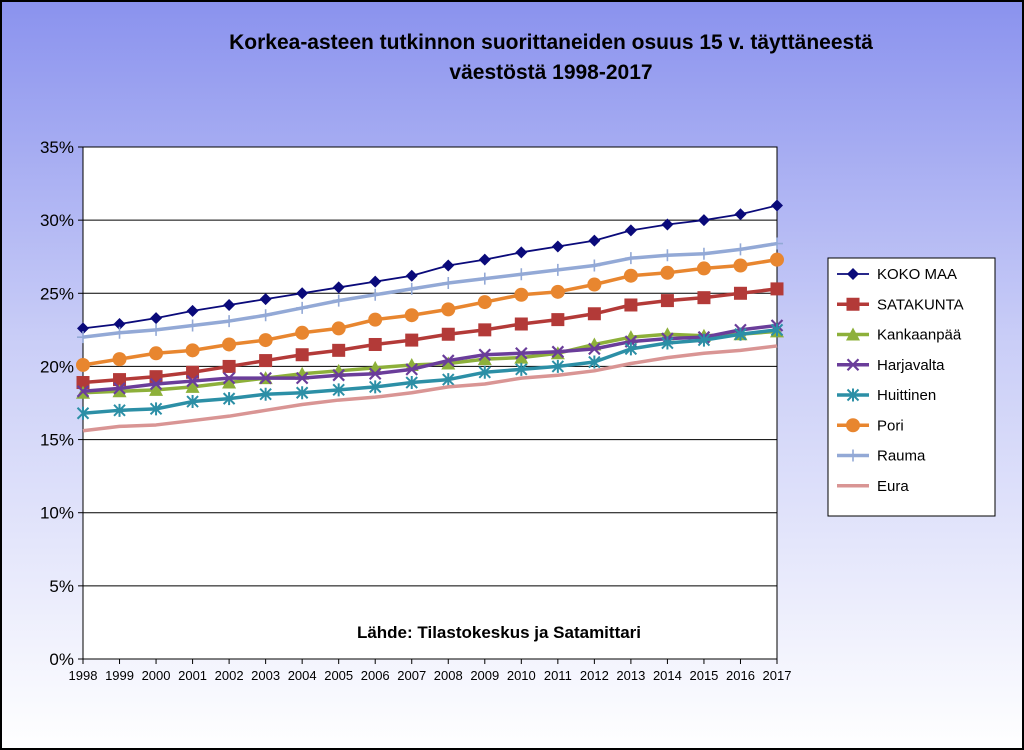  What do you see at coordinates (881, 456) in the screenshot?
I see `legend-item: Rauma` at bounding box center [881, 456].